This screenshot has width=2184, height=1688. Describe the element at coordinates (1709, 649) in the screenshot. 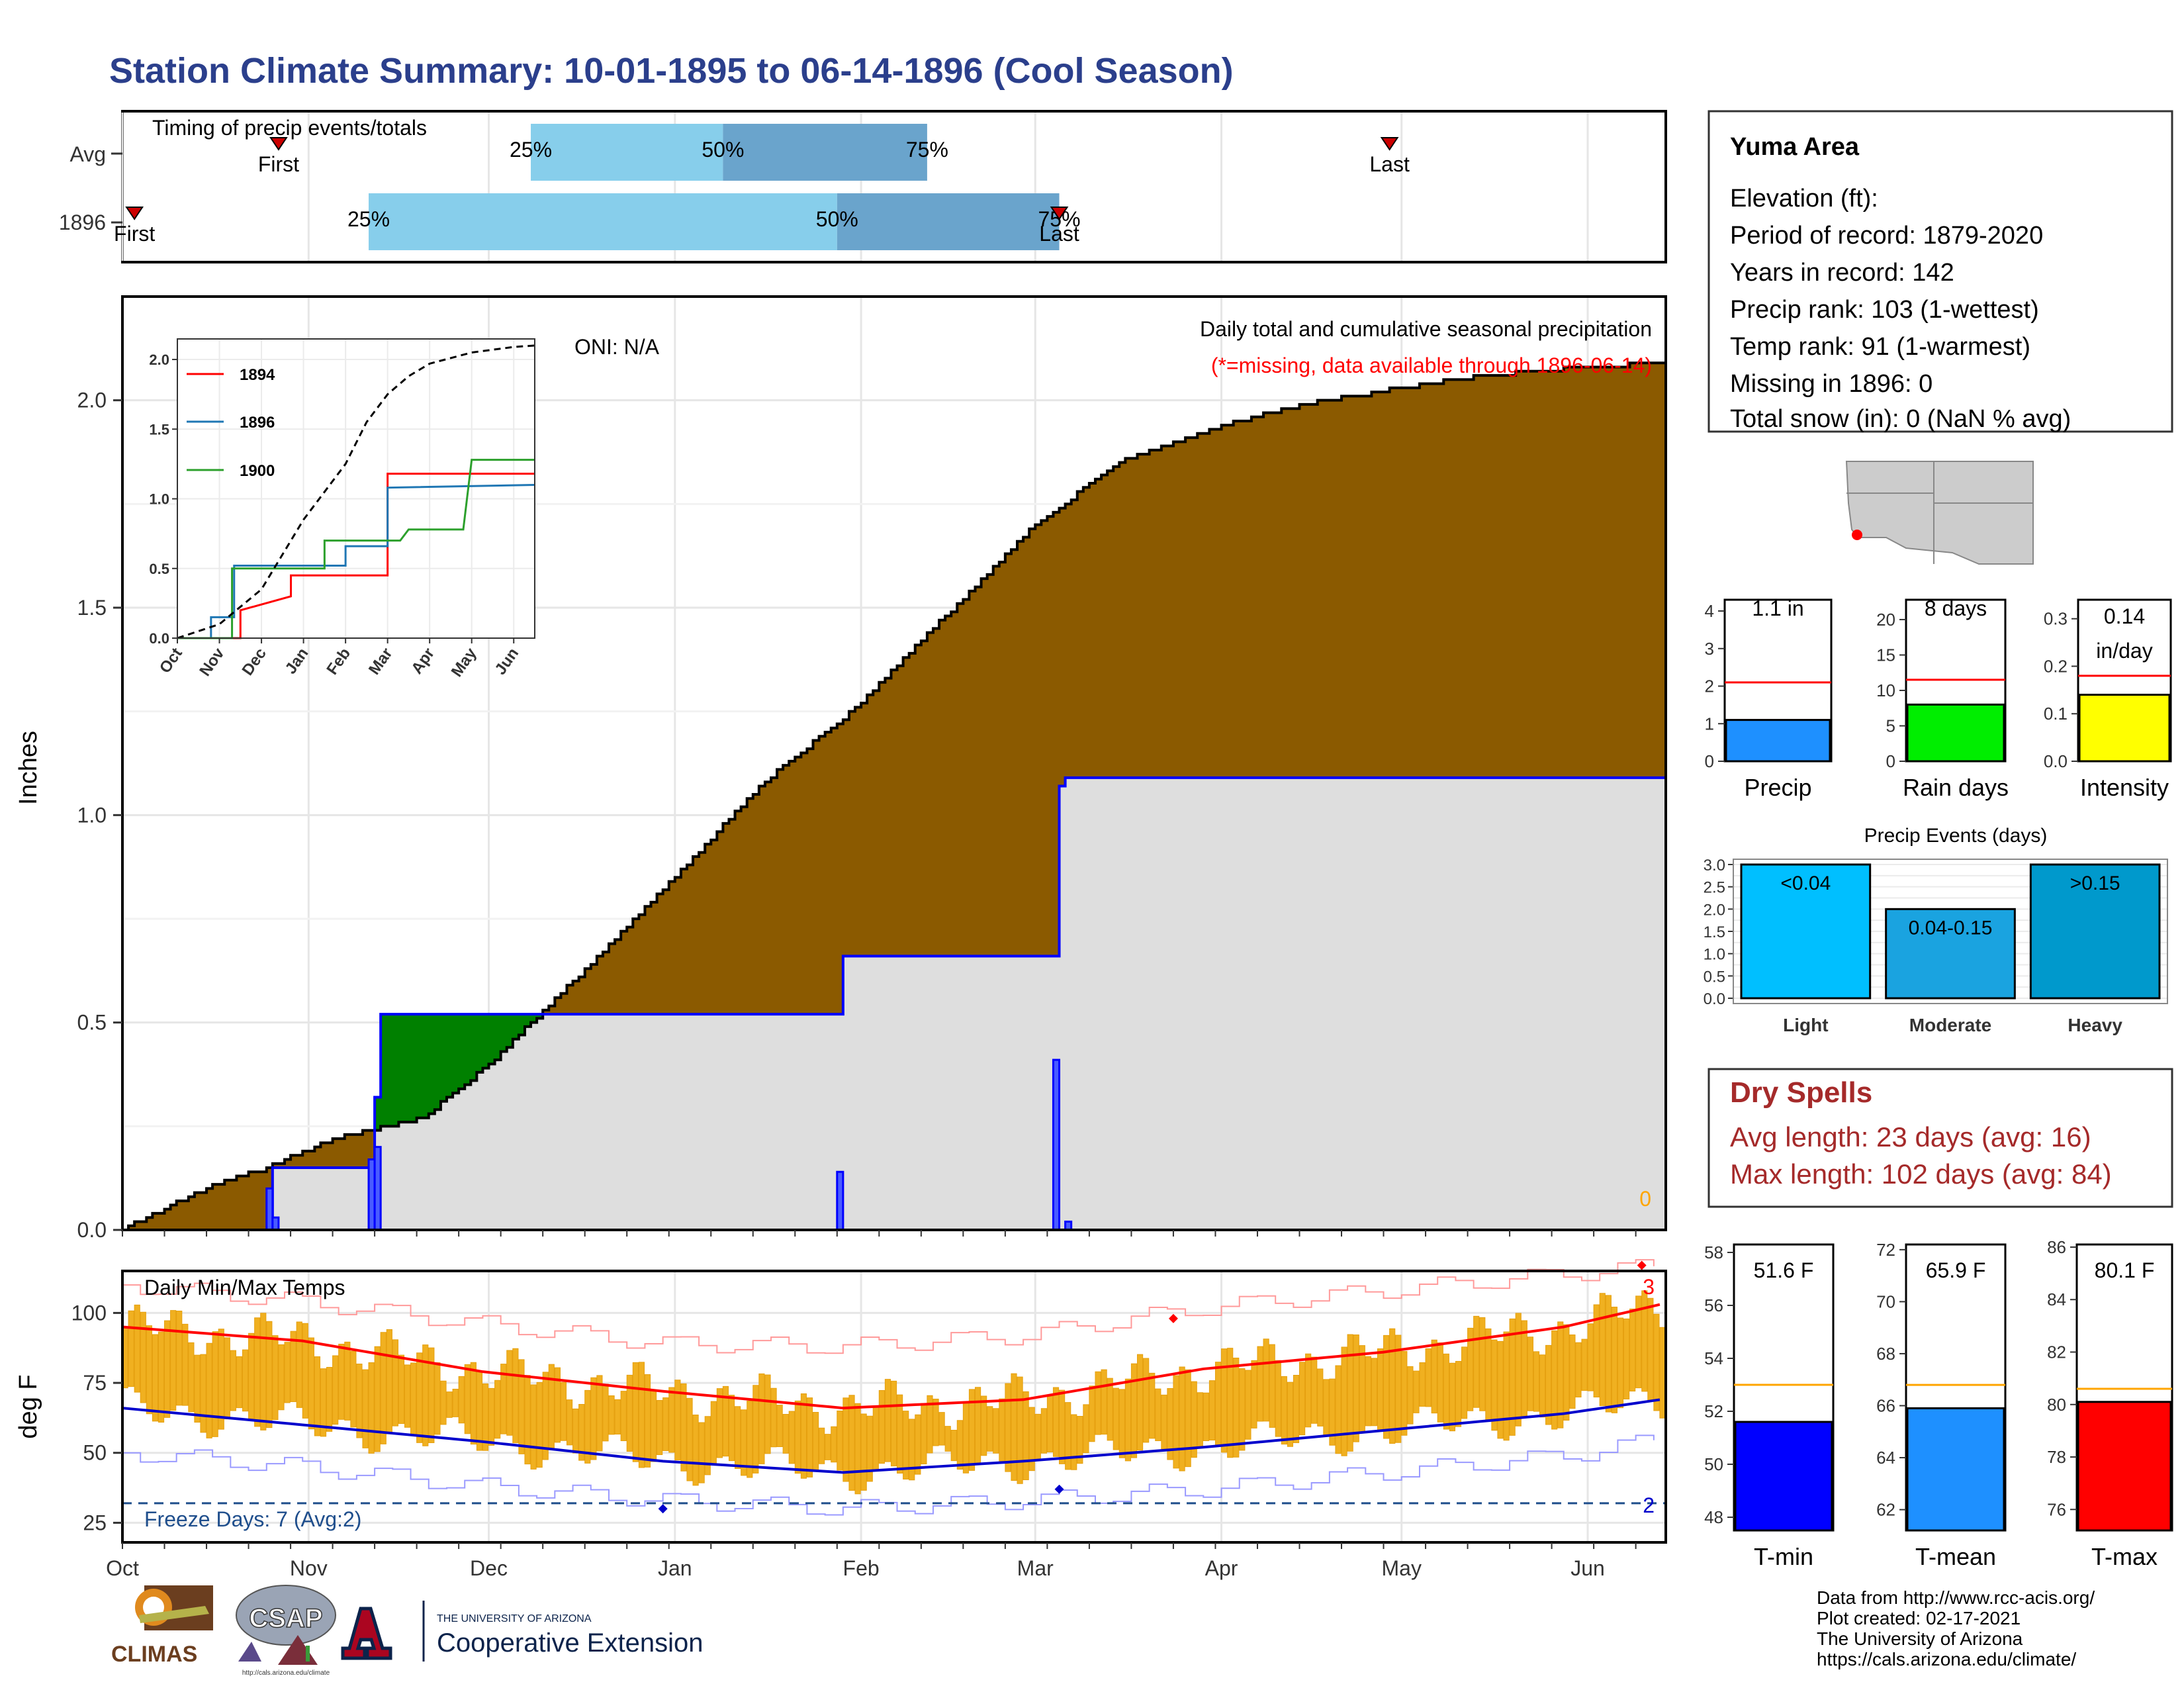

I see `precip-mini-chart-y-tick-label: 3` at that location.